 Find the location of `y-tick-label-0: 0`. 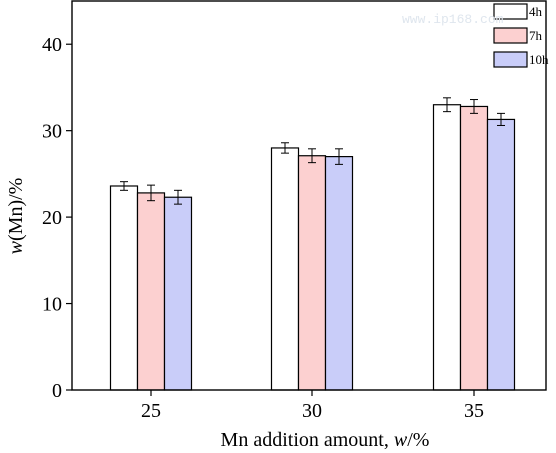

y-tick-label-0: 0 is located at coordinates (57, 391).